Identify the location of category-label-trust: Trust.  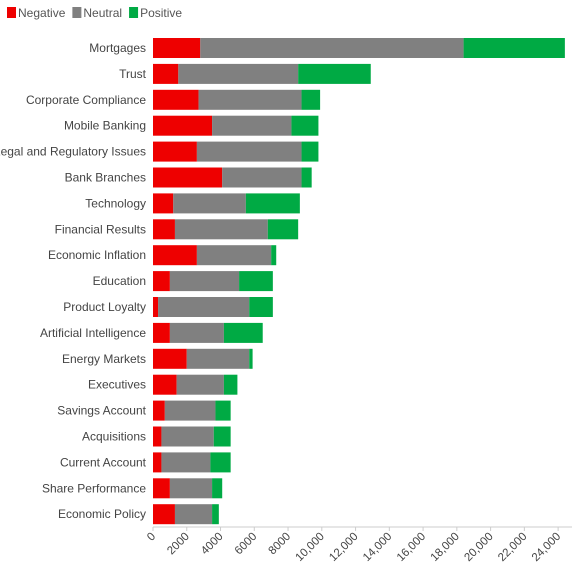
(133, 74).